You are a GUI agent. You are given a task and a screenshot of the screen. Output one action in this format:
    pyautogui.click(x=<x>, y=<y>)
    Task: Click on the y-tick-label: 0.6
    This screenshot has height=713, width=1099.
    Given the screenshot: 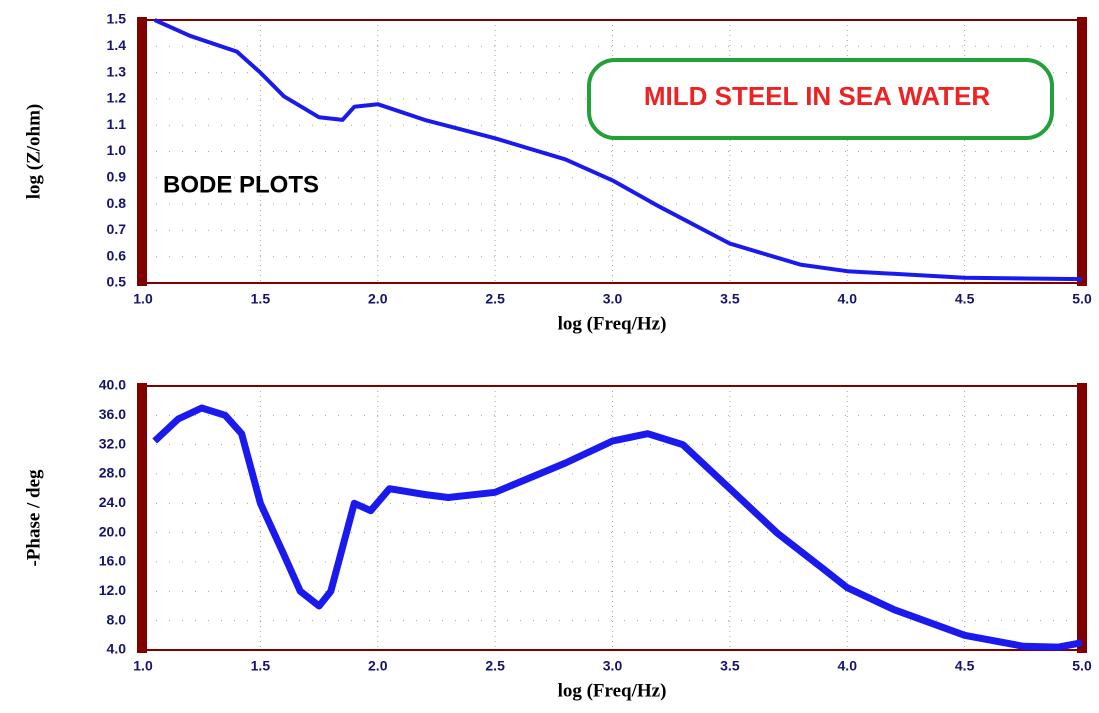 What is the action you would take?
    pyautogui.click(x=117, y=255)
    